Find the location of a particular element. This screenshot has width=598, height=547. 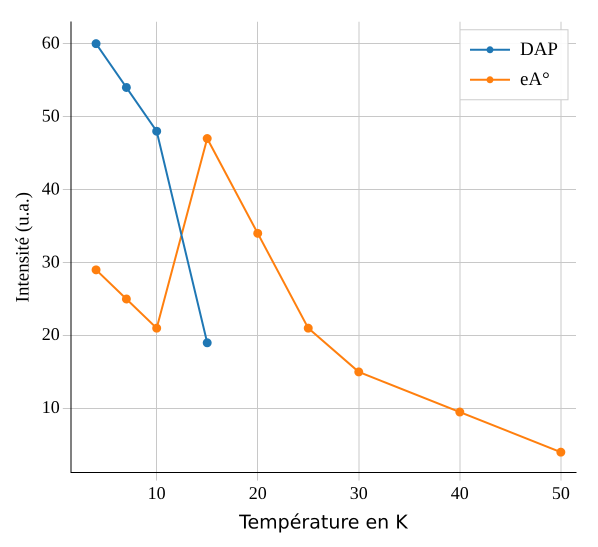

y-tick-label: 50 is located at coordinates (51, 115).